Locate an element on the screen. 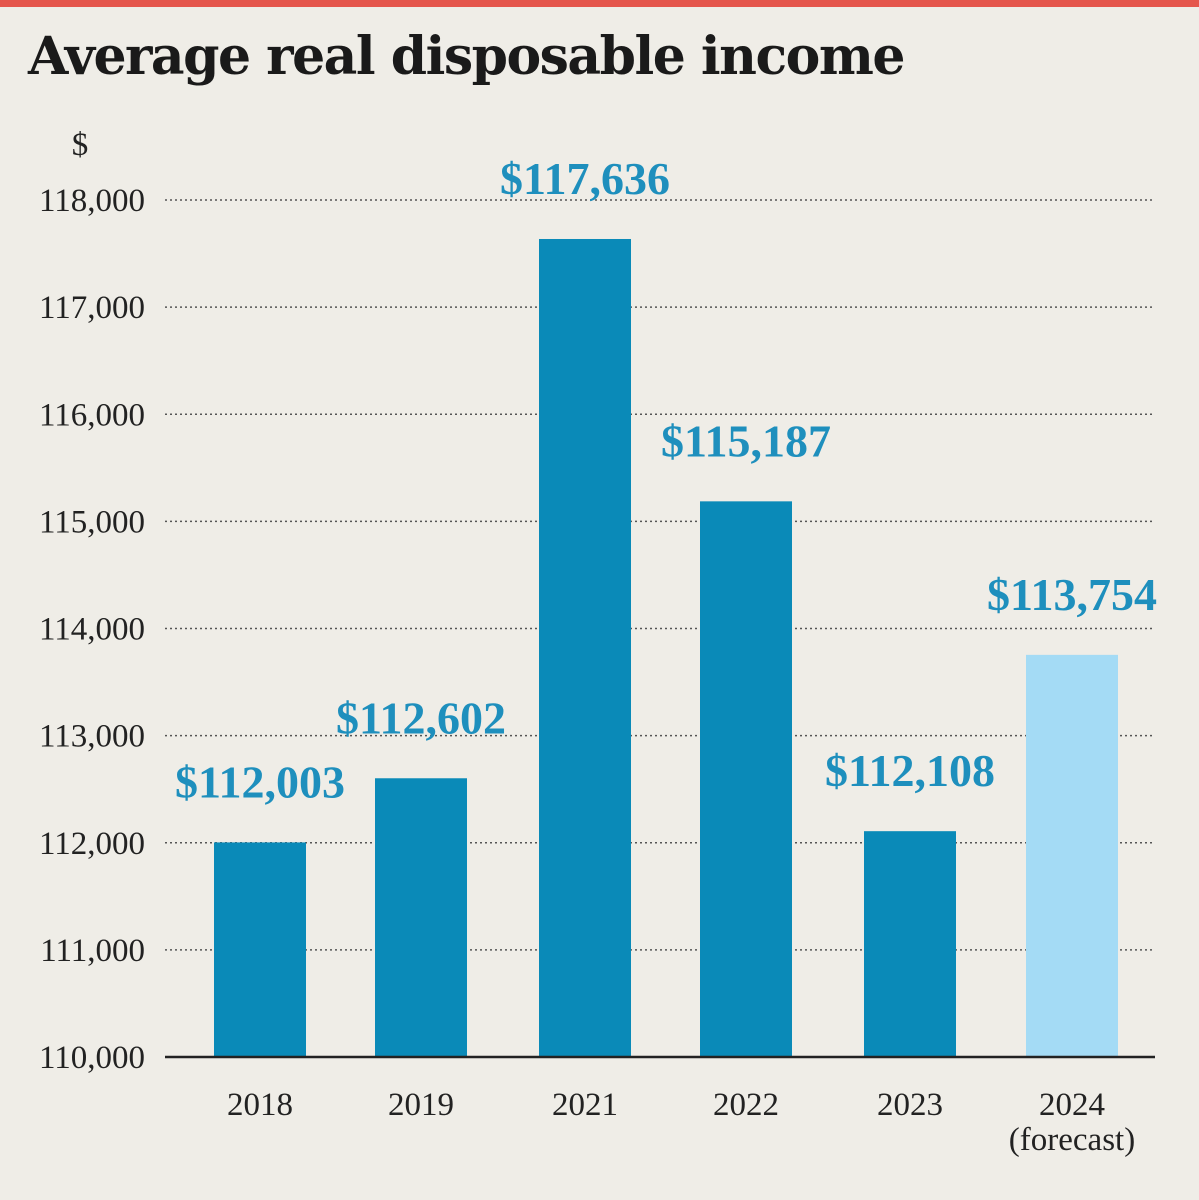 This screenshot has height=1200, width=1199. y-tick-label: 115,000 is located at coordinates (92, 522).